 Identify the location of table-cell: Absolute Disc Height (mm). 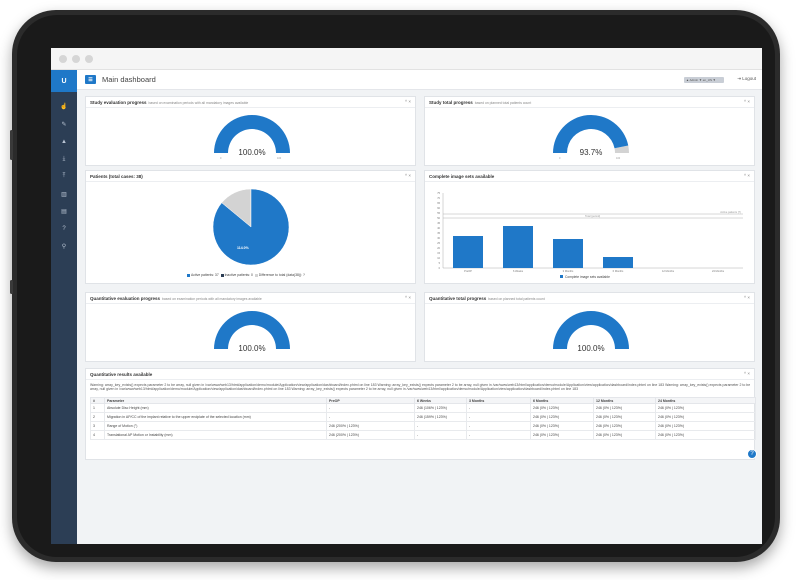
(215, 408).